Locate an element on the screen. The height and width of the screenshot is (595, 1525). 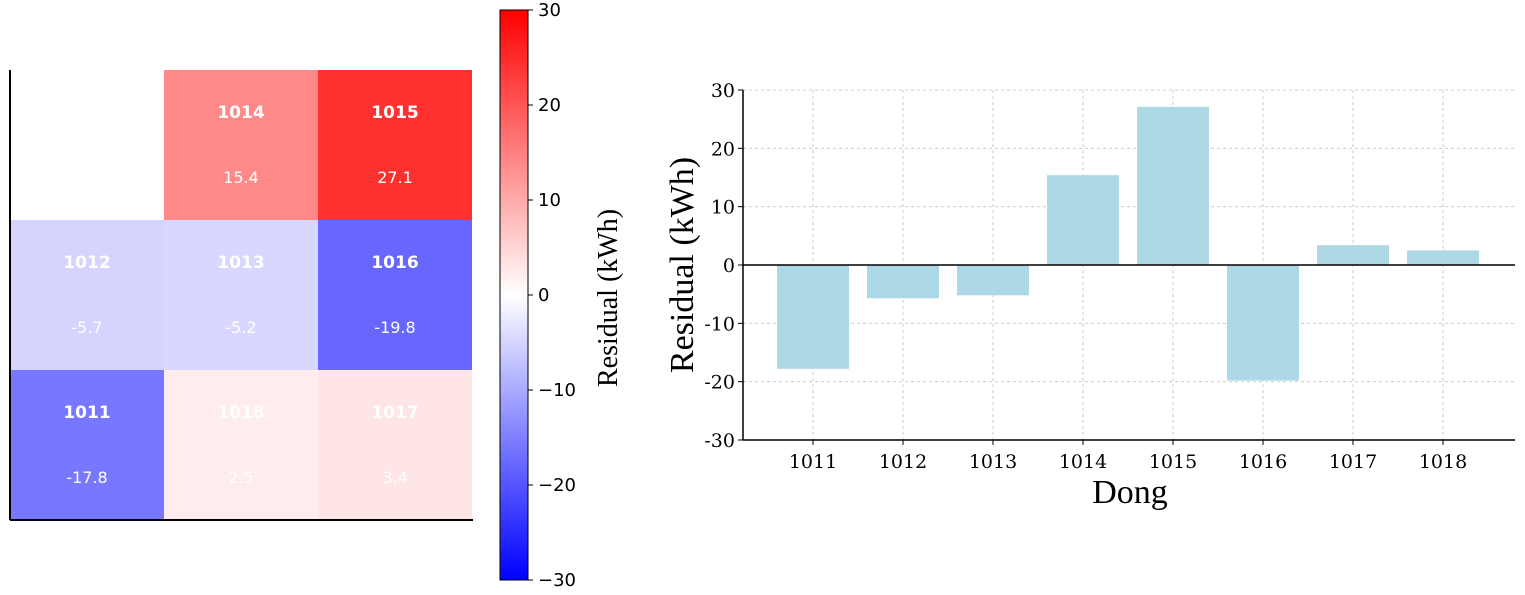
heatmap-cell-value: 15.4 is located at coordinates (241, 177).